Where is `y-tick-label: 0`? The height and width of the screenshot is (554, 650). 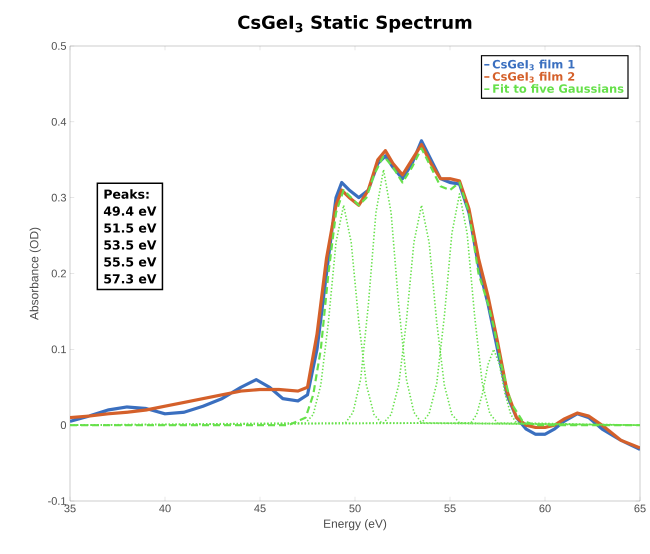 y-tick-label: 0 is located at coordinates (63, 425).